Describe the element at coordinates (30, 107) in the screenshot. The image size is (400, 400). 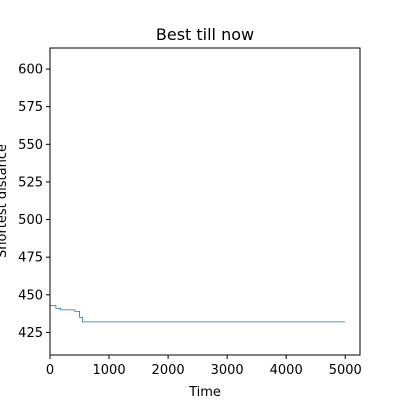
I see `y-tick-label: 575` at that location.